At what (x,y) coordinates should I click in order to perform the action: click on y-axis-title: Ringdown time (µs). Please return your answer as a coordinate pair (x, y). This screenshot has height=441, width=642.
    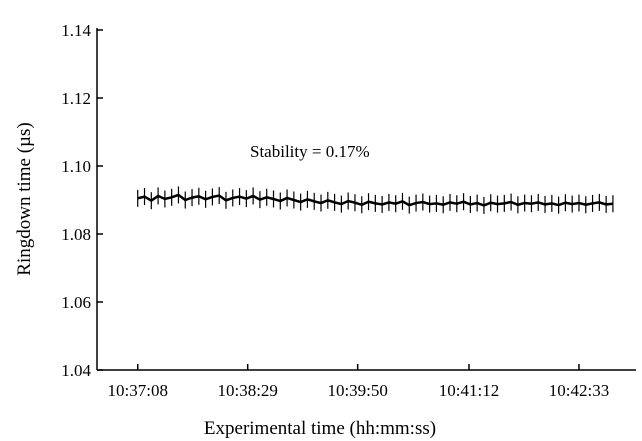
    Looking at the image, I should click on (24, 198).